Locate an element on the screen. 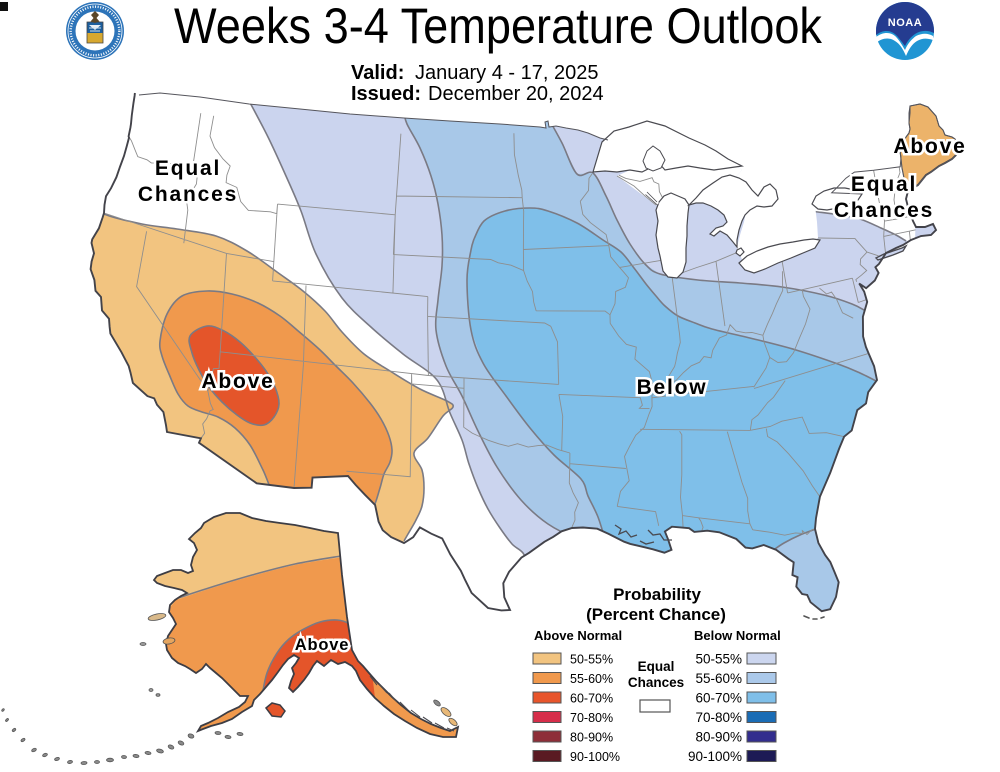 The height and width of the screenshot is (772, 1000). svg-text: Weeks 3-4 Temperature Outlook is located at coordinates (498, 27).